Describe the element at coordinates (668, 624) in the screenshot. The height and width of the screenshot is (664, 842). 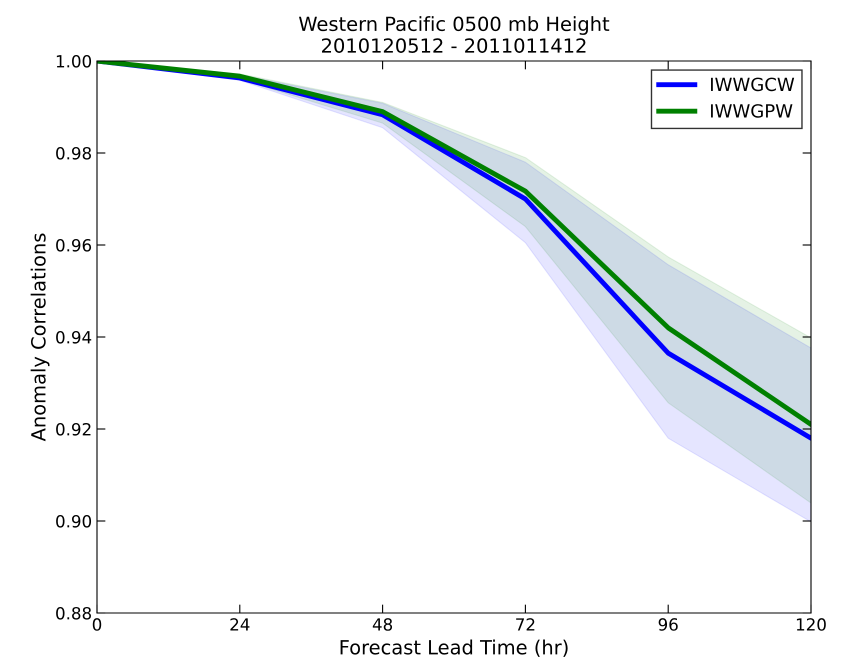
I see `x-tick-label: 96` at that location.